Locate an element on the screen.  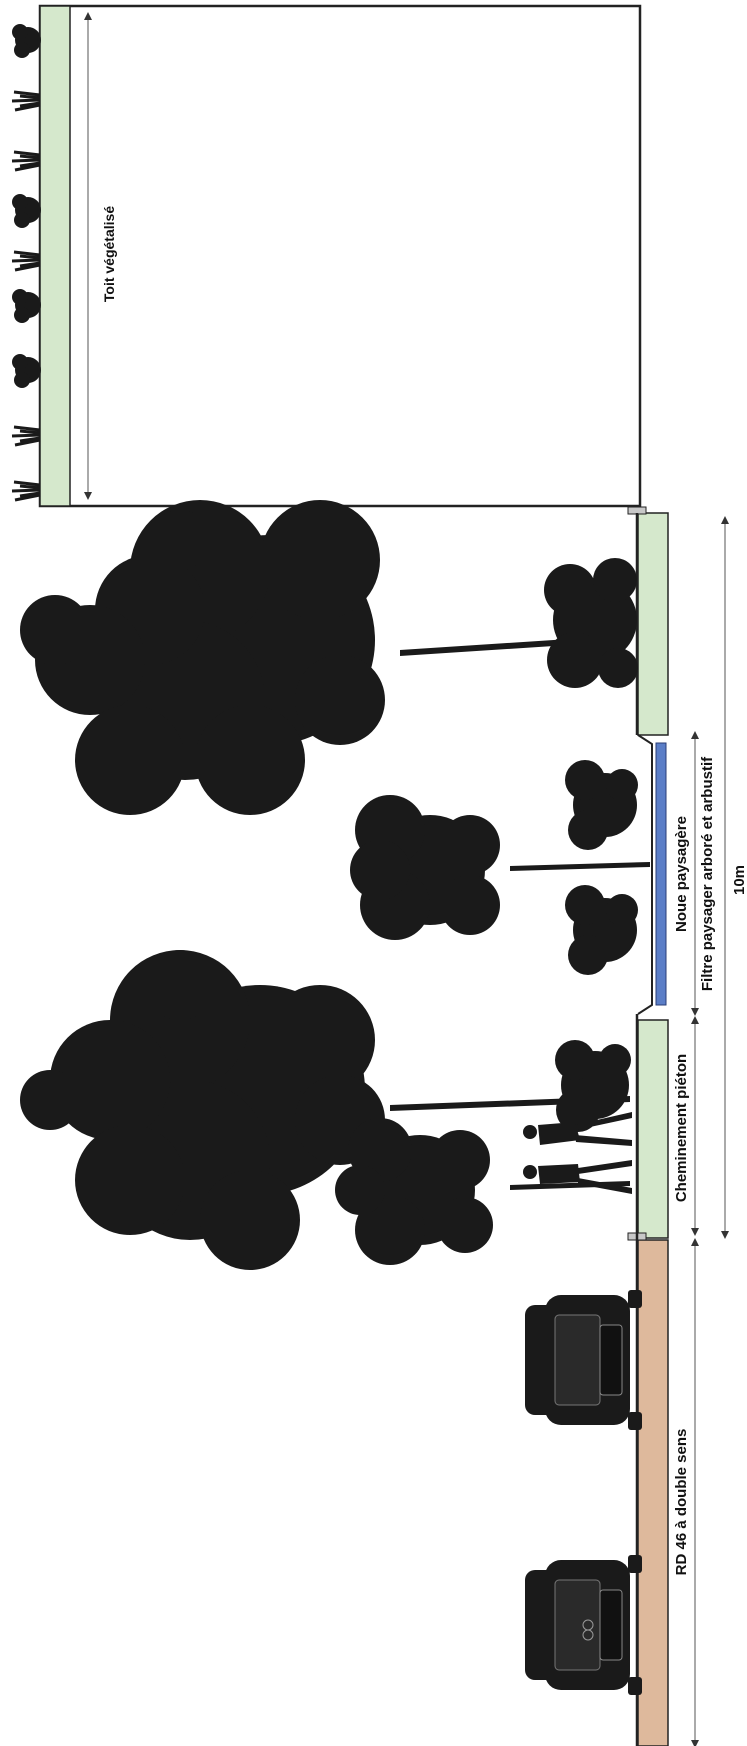
swale-channel is located at coordinates (645, 874).